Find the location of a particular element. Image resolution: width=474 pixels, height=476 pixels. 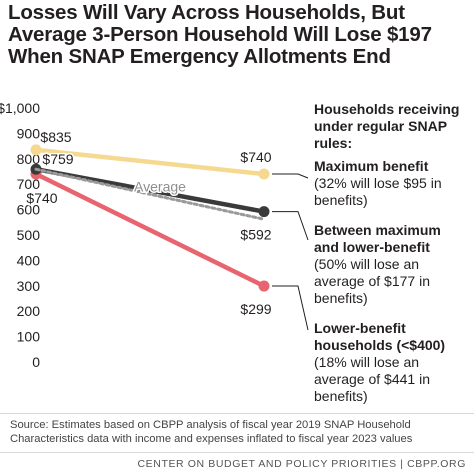

legend-entry-maximum-desc: (32% will lose $95 in benefits) is located at coordinates (378, 191).